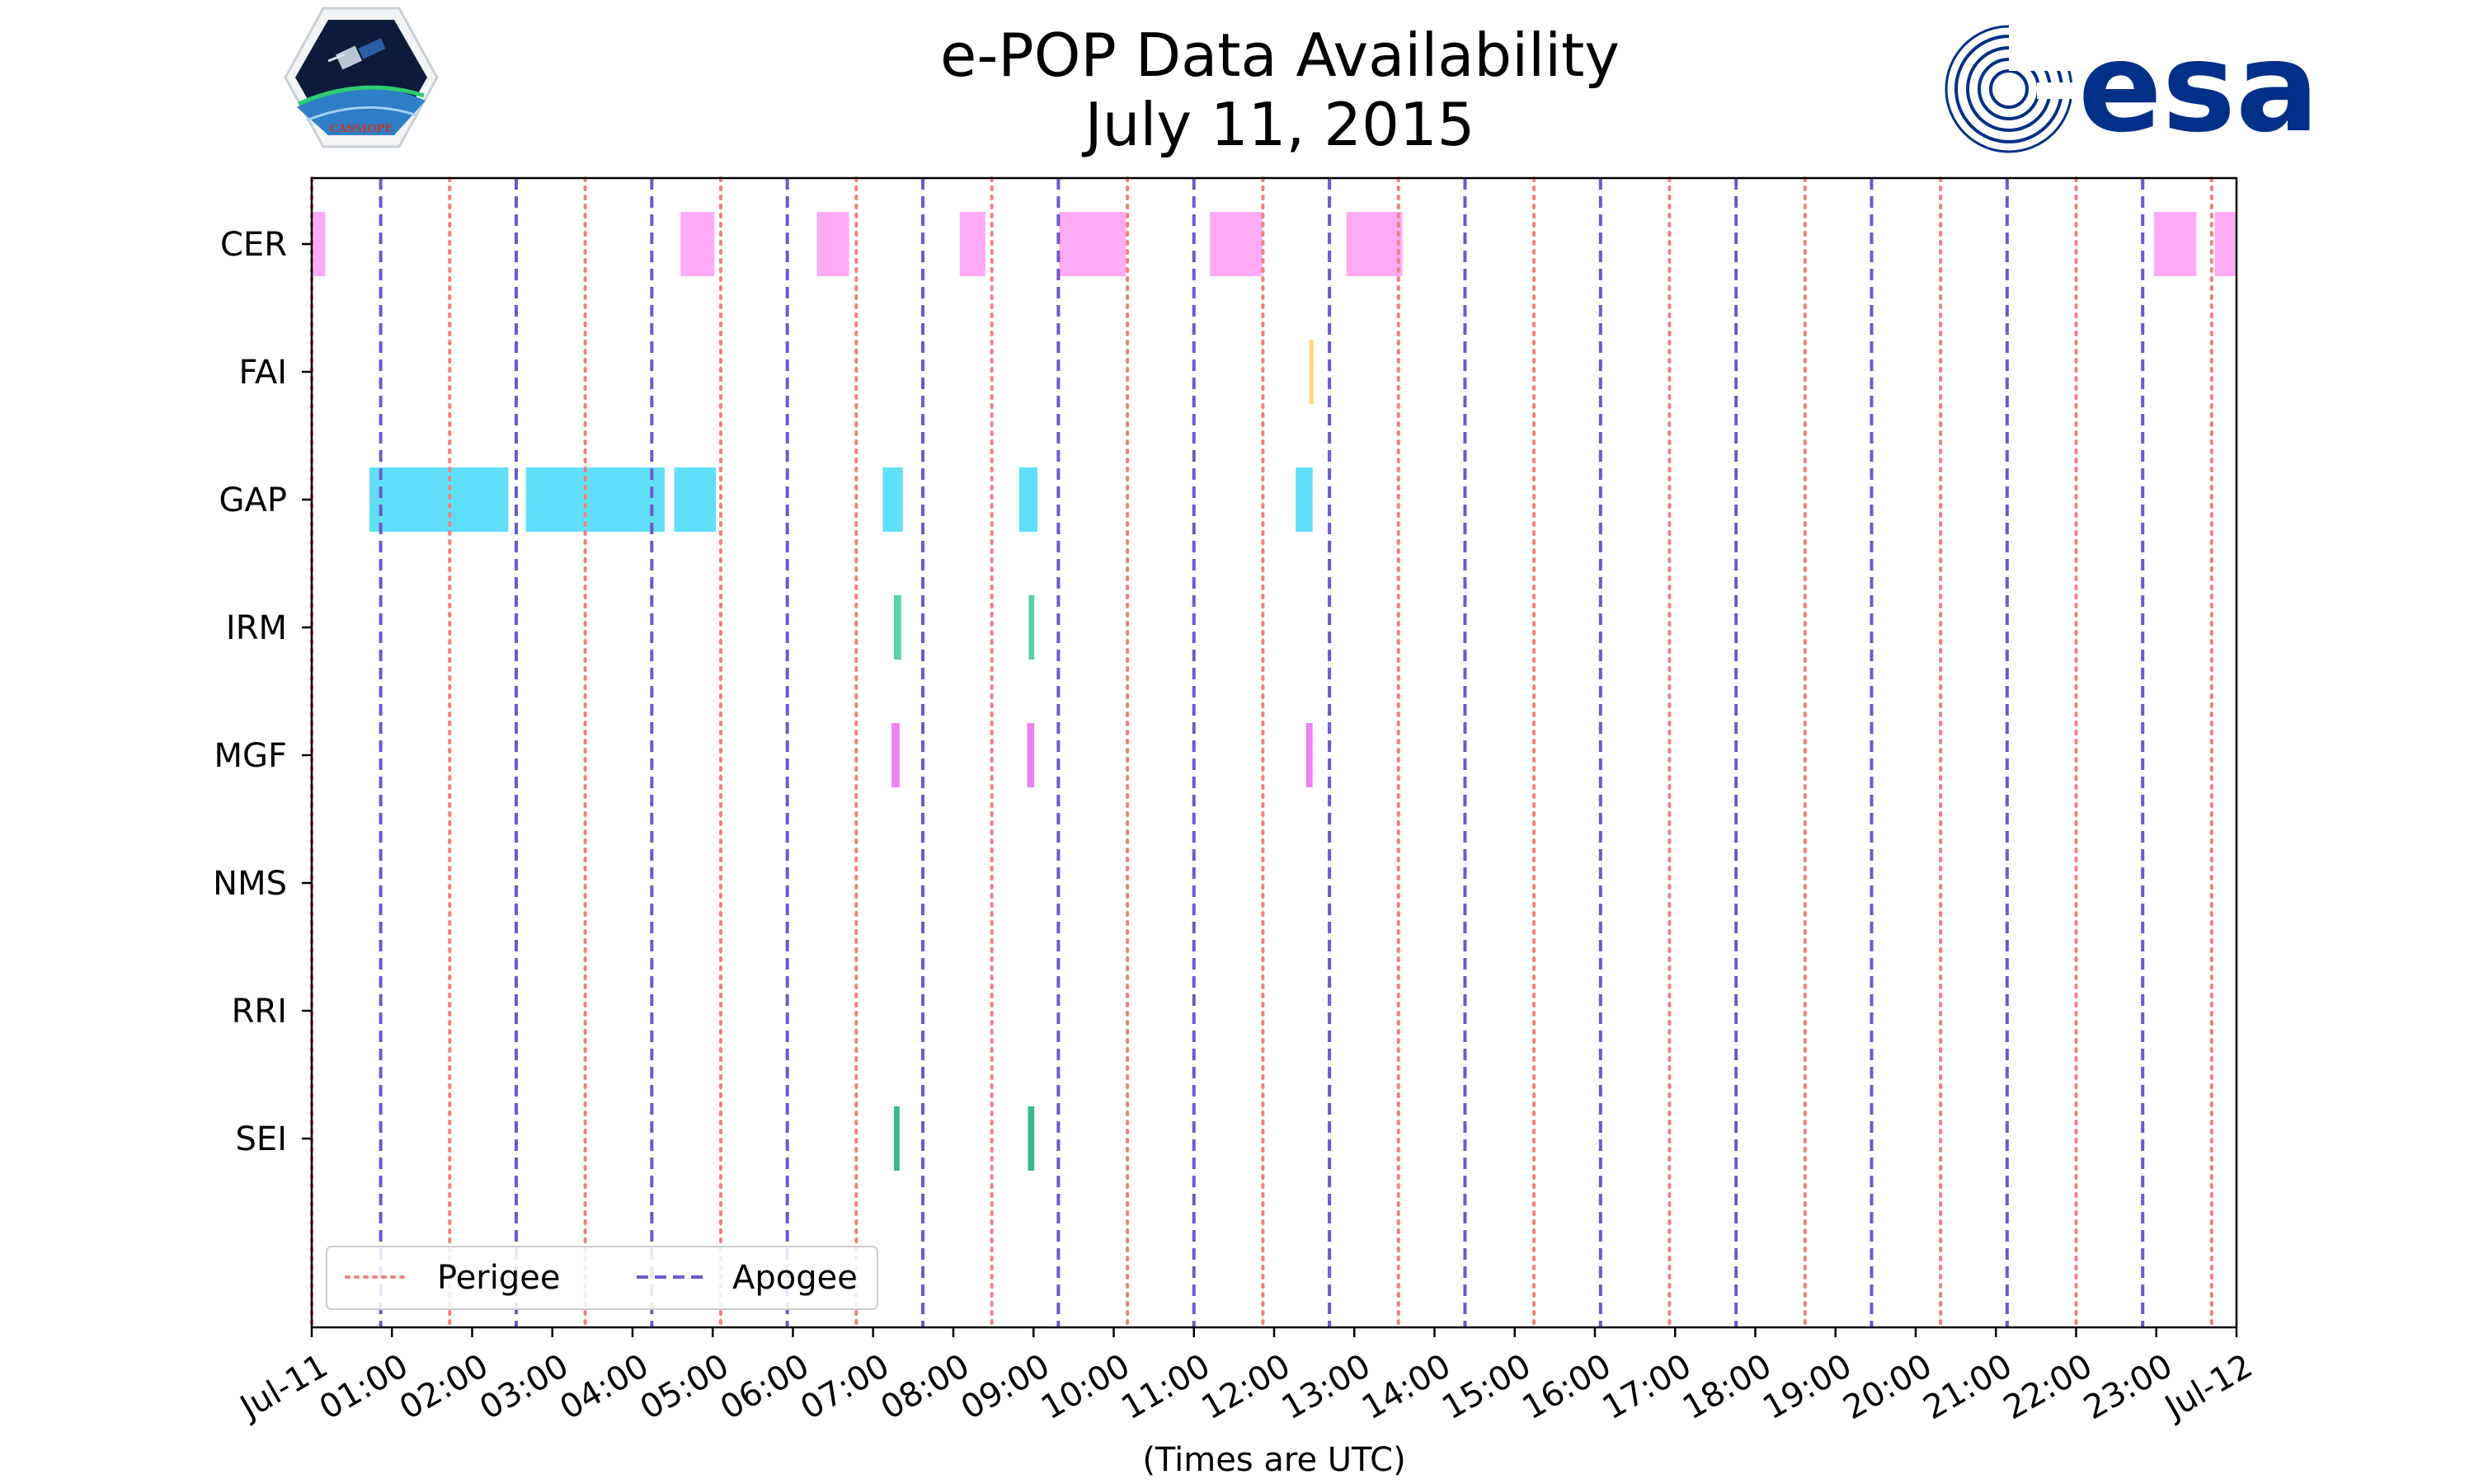  I want to click on x-tick-label-8: 08:00, so click(925, 1387).